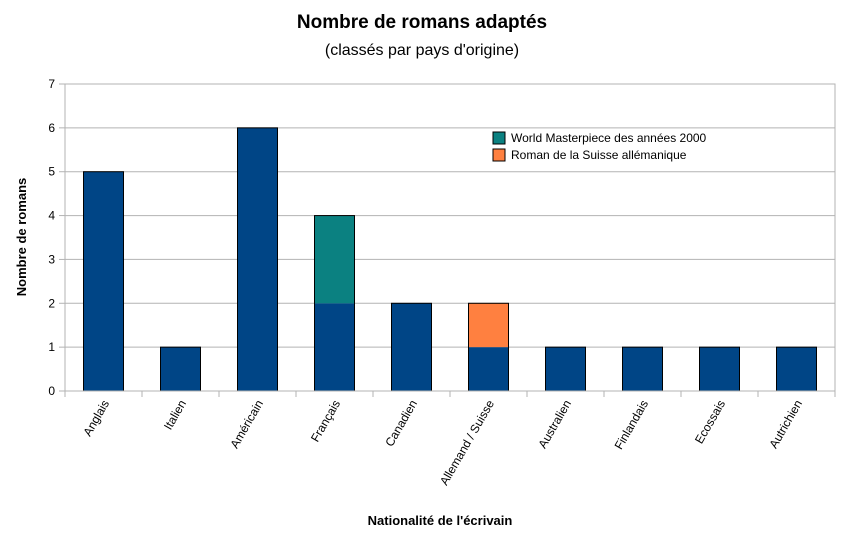 The height and width of the screenshot is (535, 845). I want to click on x-tick-label: Ecossais, so click(710, 422).